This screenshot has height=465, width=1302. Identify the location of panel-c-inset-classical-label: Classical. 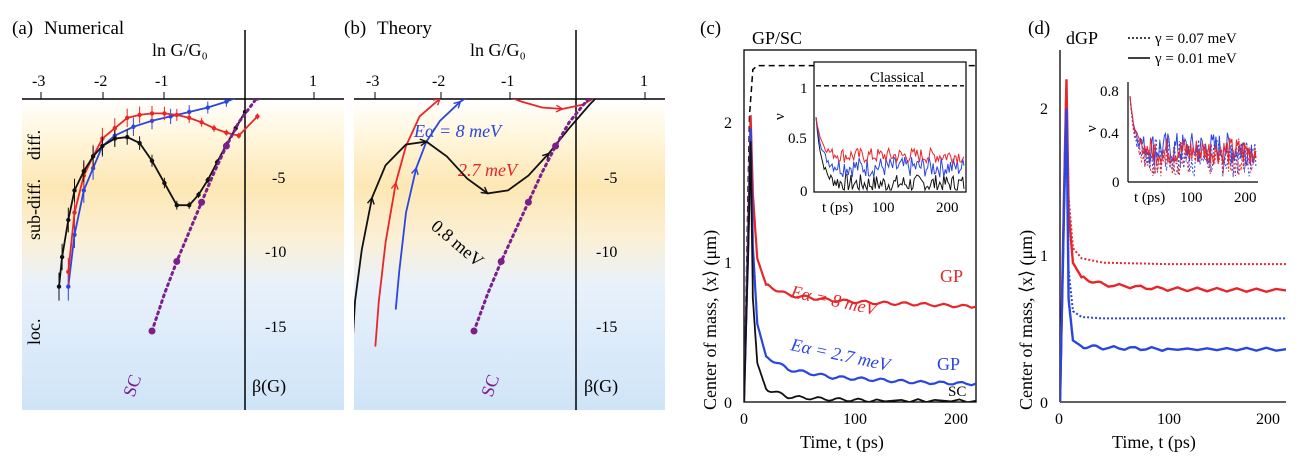
(897, 78).